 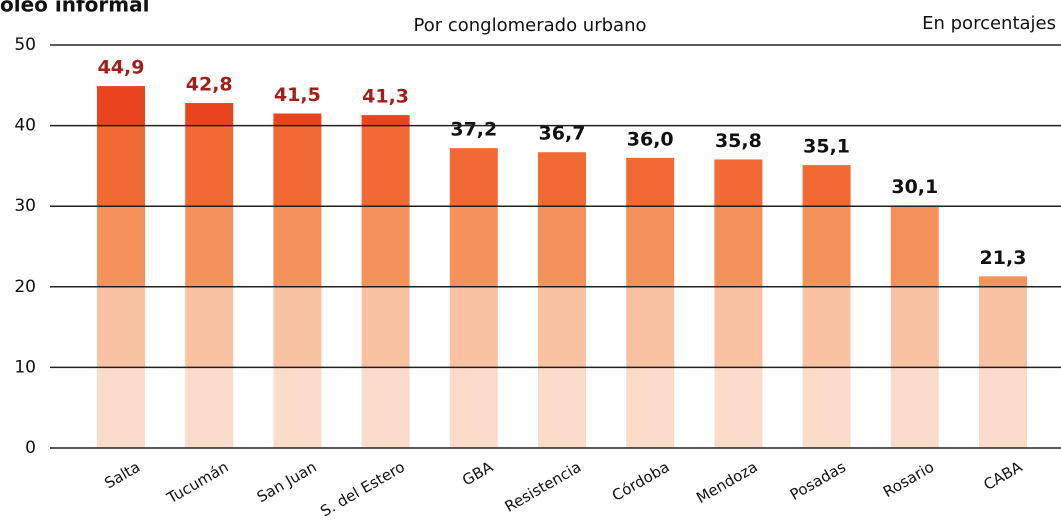 What do you see at coordinates (197, 483) in the screenshot?
I see `x-tick-label: Tucumán` at bounding box center [197, 483].